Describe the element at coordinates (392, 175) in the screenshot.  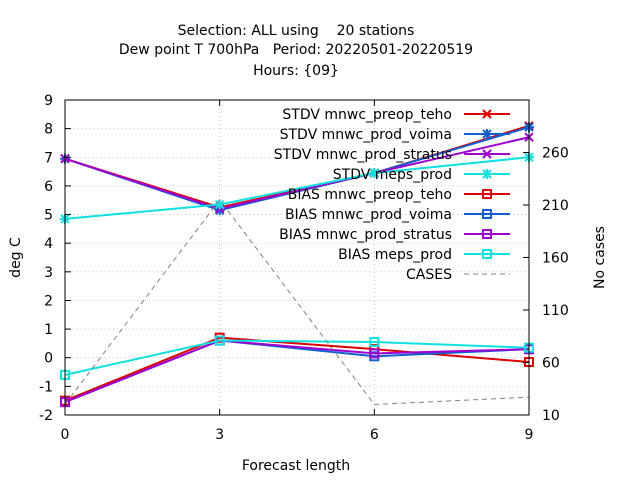
I see `legend-label-stdv-meps-prod: STDV meps_prod` at that location.